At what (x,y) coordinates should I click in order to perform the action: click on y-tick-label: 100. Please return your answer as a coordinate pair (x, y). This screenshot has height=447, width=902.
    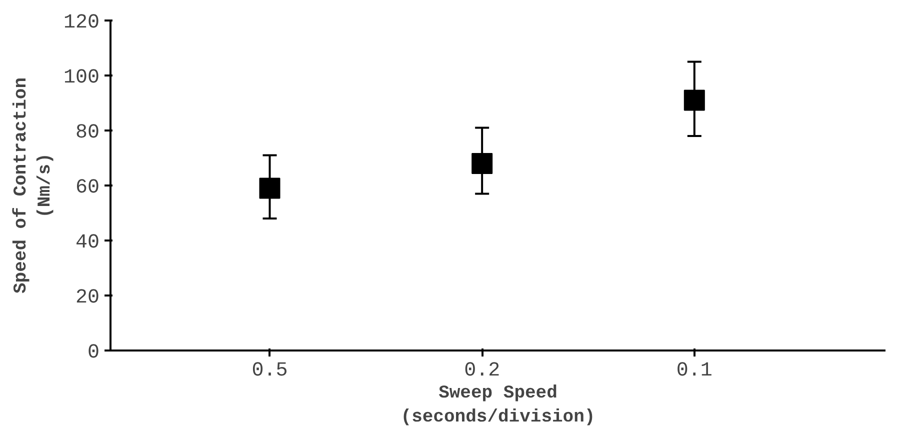
    Looking at the image, I should click on (81, 78).